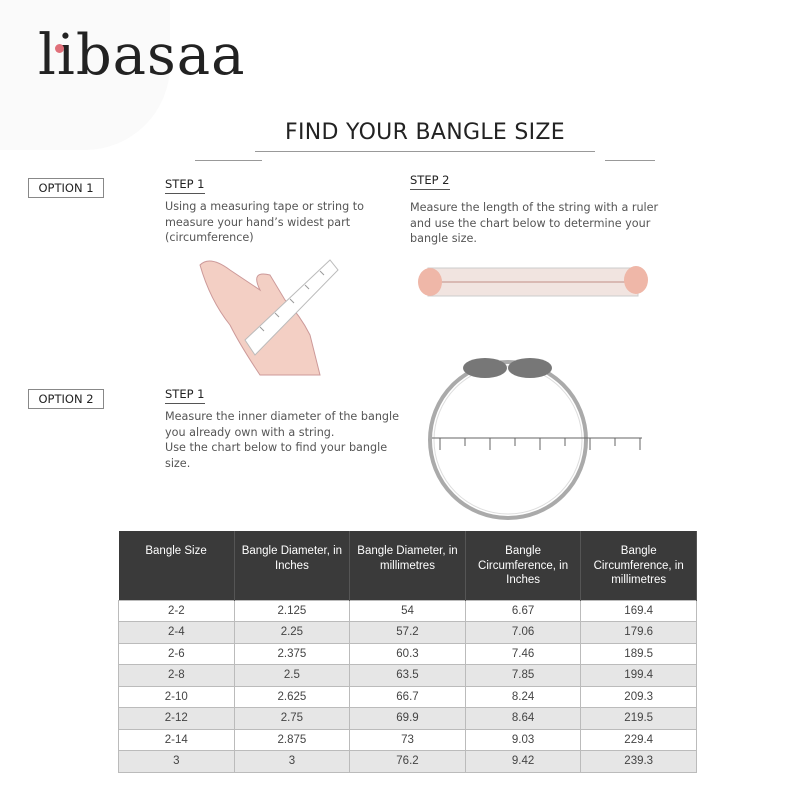 This screenshot has height=794, width=794. I want to click on table-cell: 63.5, so click(407, 675).